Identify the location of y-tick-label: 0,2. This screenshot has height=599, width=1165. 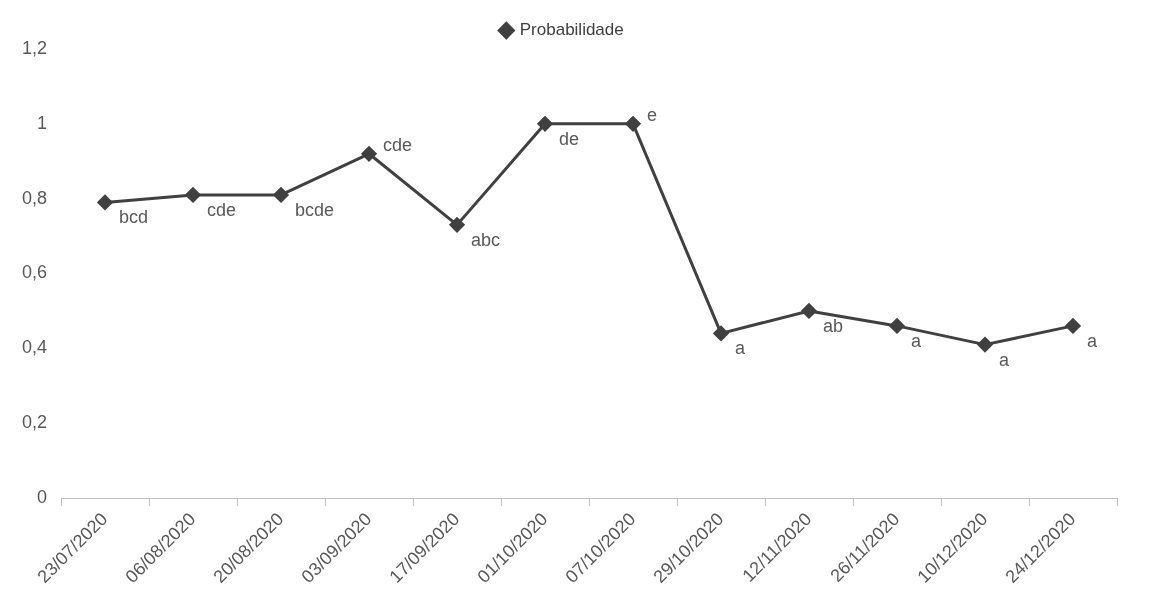
(34, 422).